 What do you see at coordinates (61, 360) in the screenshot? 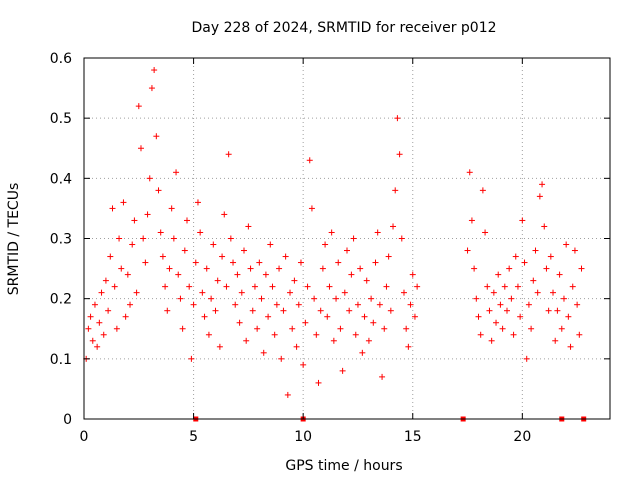
I see `y-tick-label: 0.1` at bounding box center [61, 360].